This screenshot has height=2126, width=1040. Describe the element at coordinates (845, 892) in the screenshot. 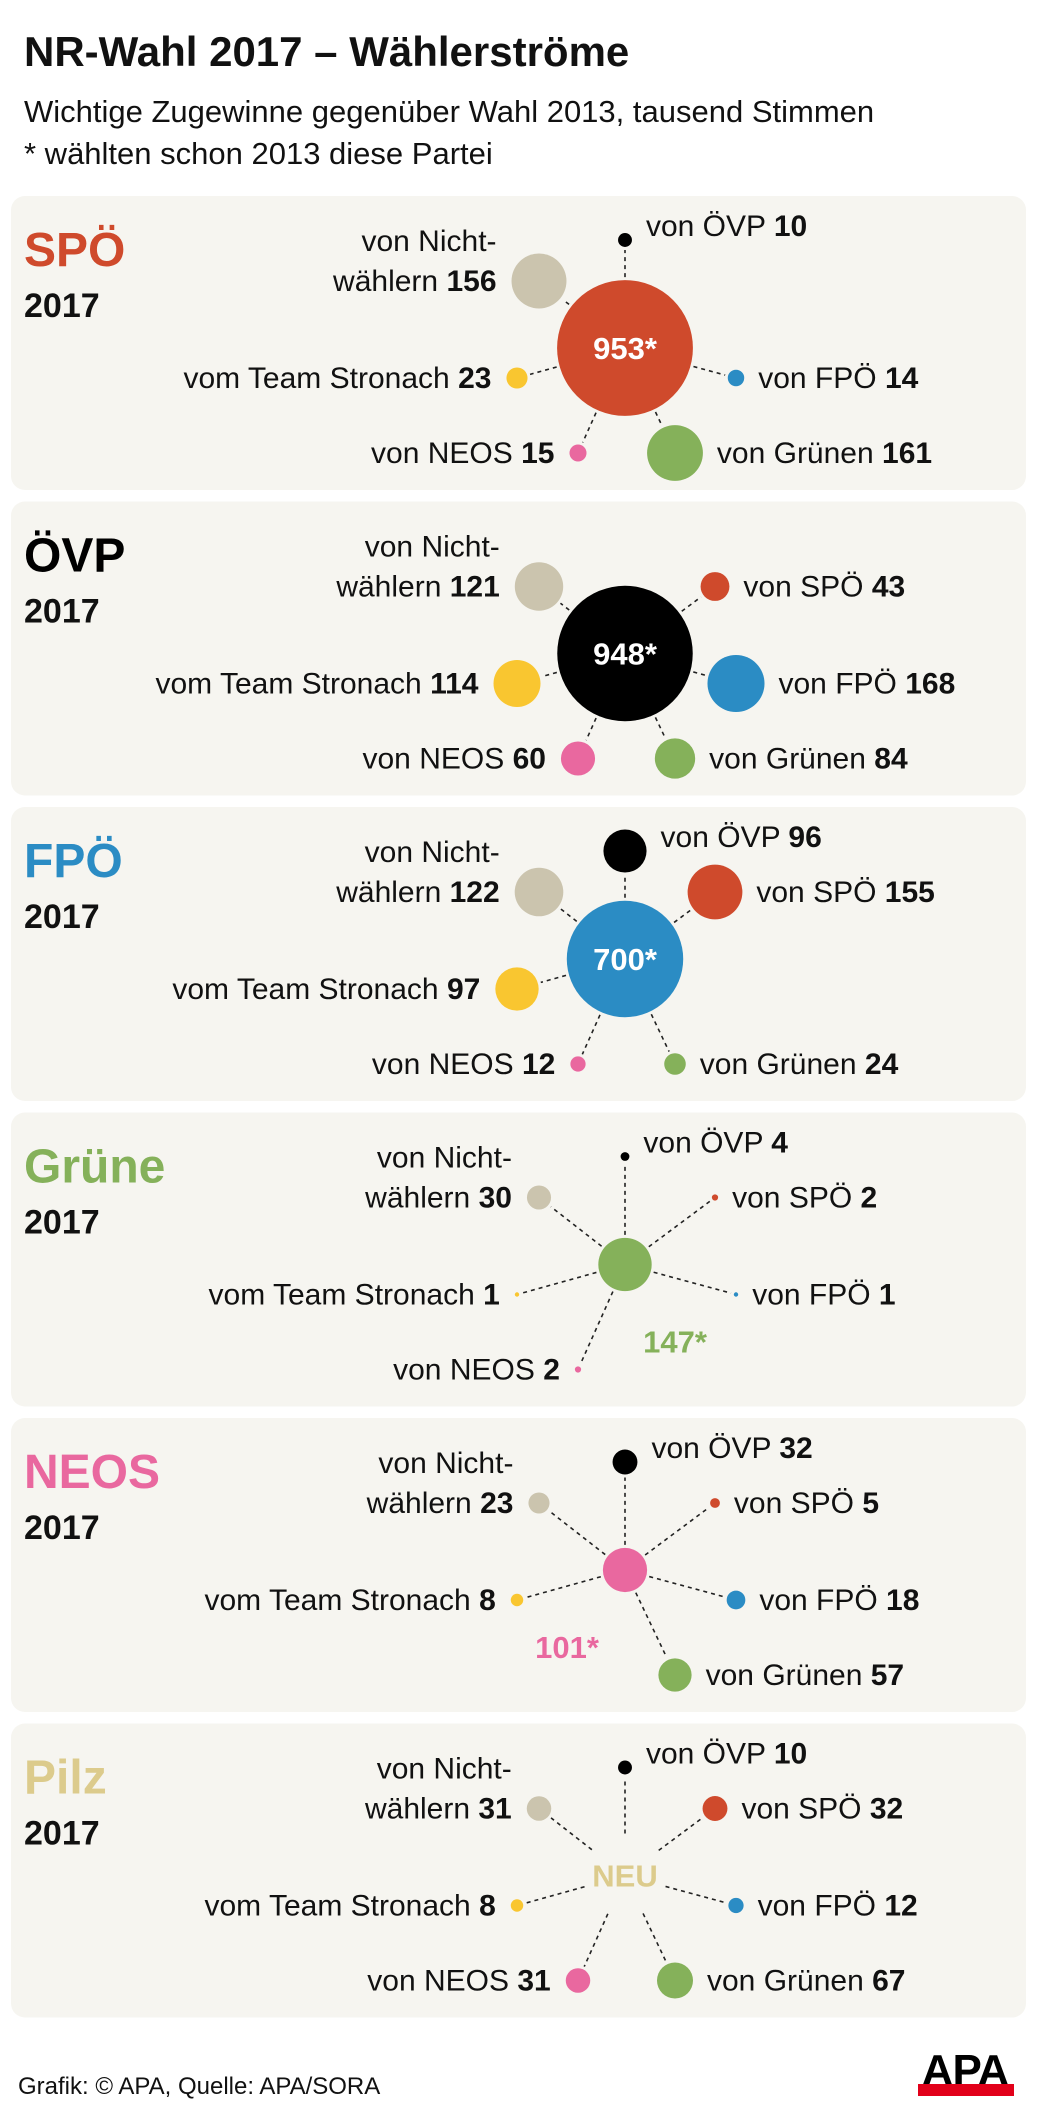

I see `flow-label: von SPÖ 155` at that location.